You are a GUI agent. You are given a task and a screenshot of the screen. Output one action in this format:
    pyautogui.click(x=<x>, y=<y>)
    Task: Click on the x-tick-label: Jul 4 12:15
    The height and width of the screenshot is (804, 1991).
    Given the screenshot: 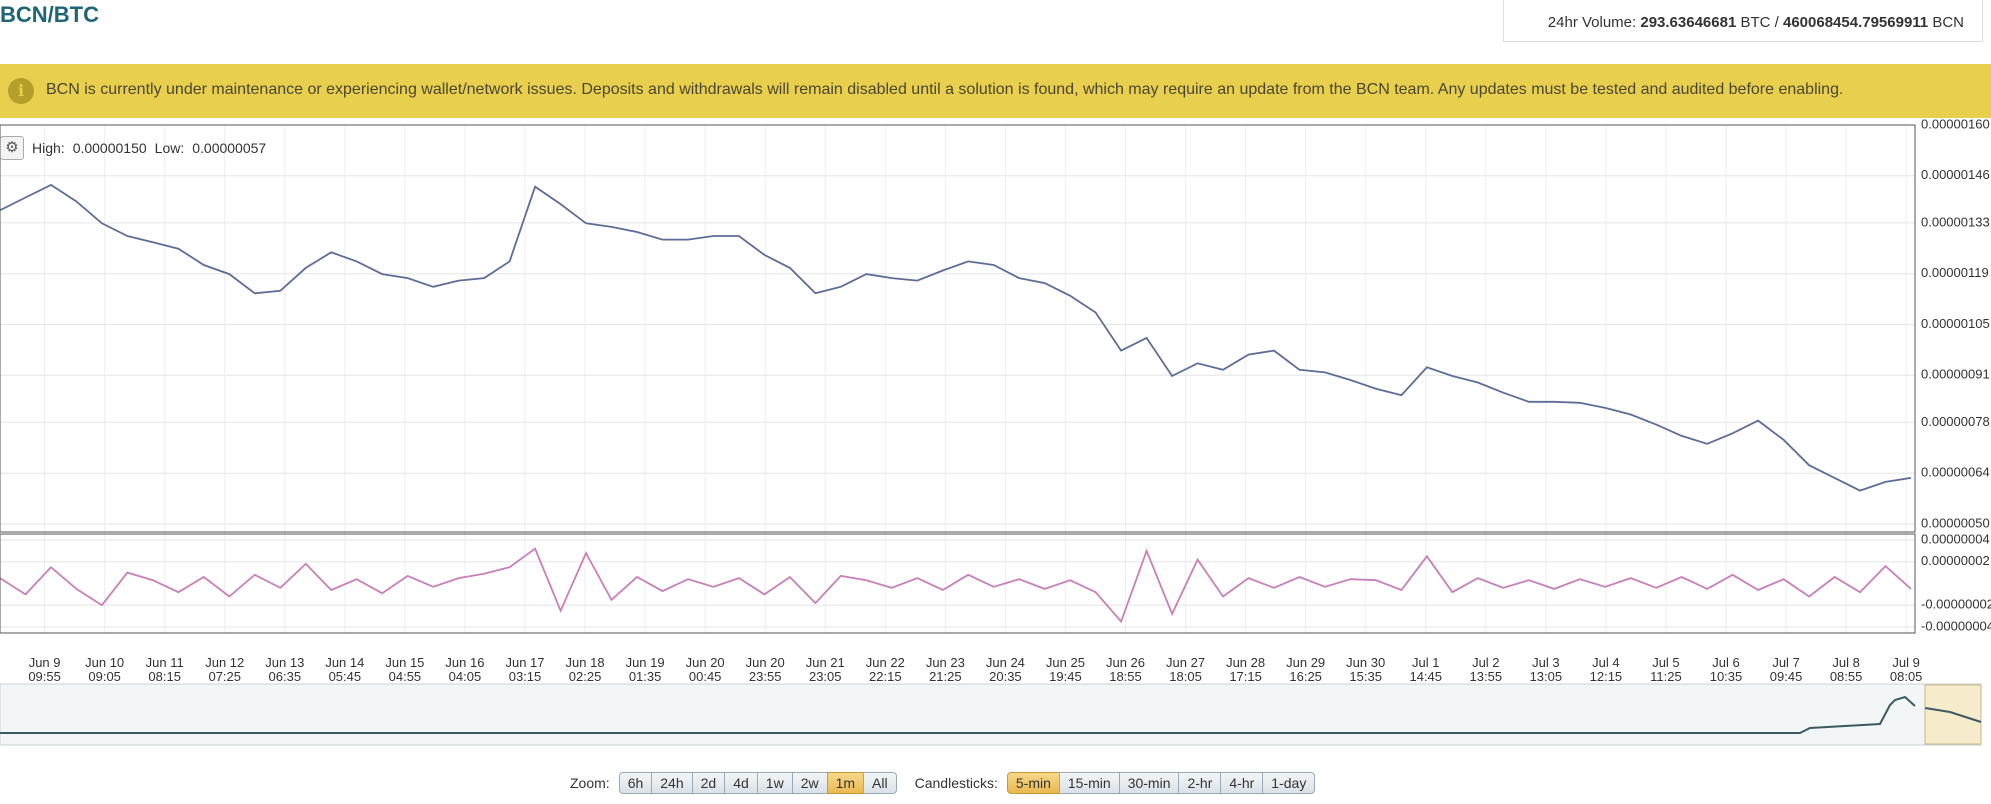 What is the action you would take?
    pyautogui.click(x=1606, y=669)
    